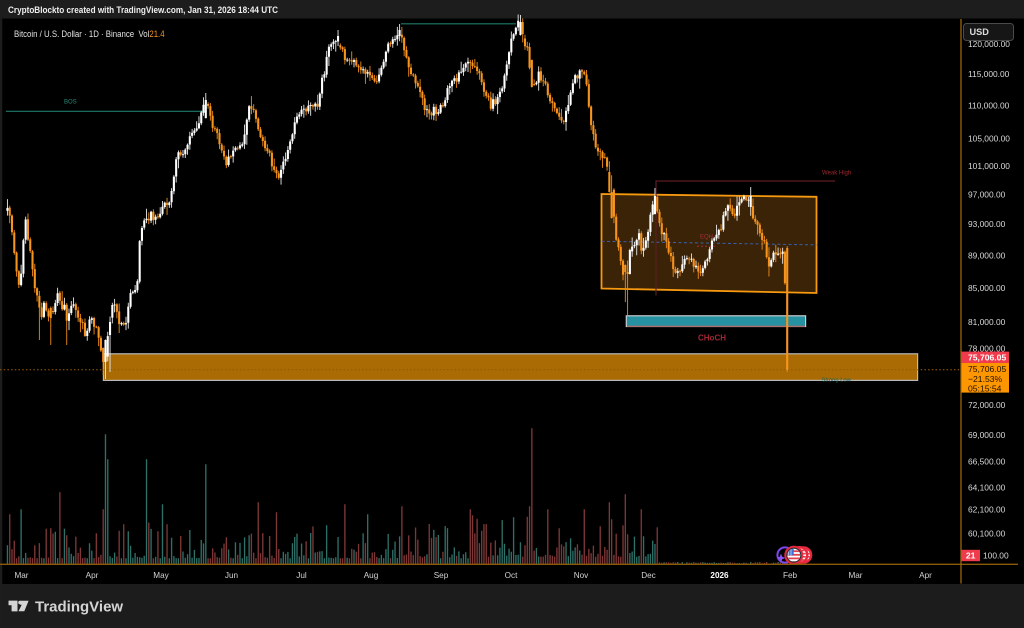  Describe the element at coordinates (161, 575) in the screenshot. I see `svg-text: May` at that location.